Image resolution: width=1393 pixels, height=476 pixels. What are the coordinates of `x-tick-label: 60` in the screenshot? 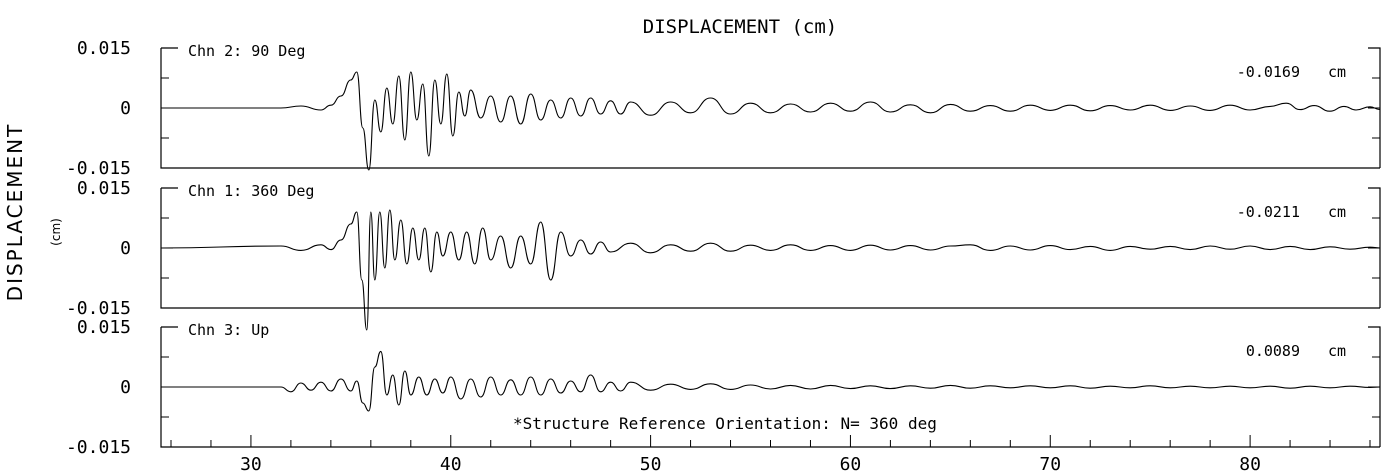 It's located at (851, 464).